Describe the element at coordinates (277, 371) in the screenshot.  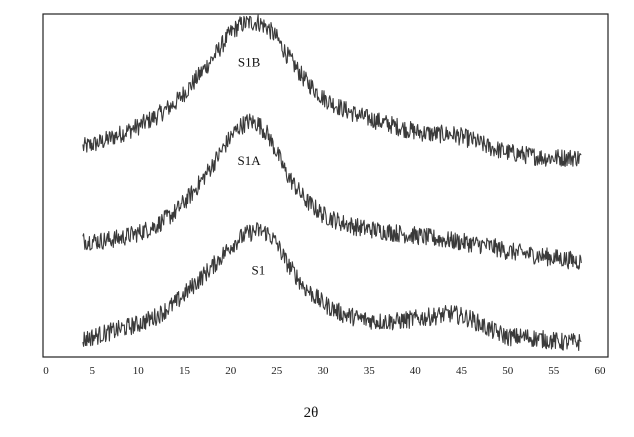
I see `x-tick-label: 25` at that location.